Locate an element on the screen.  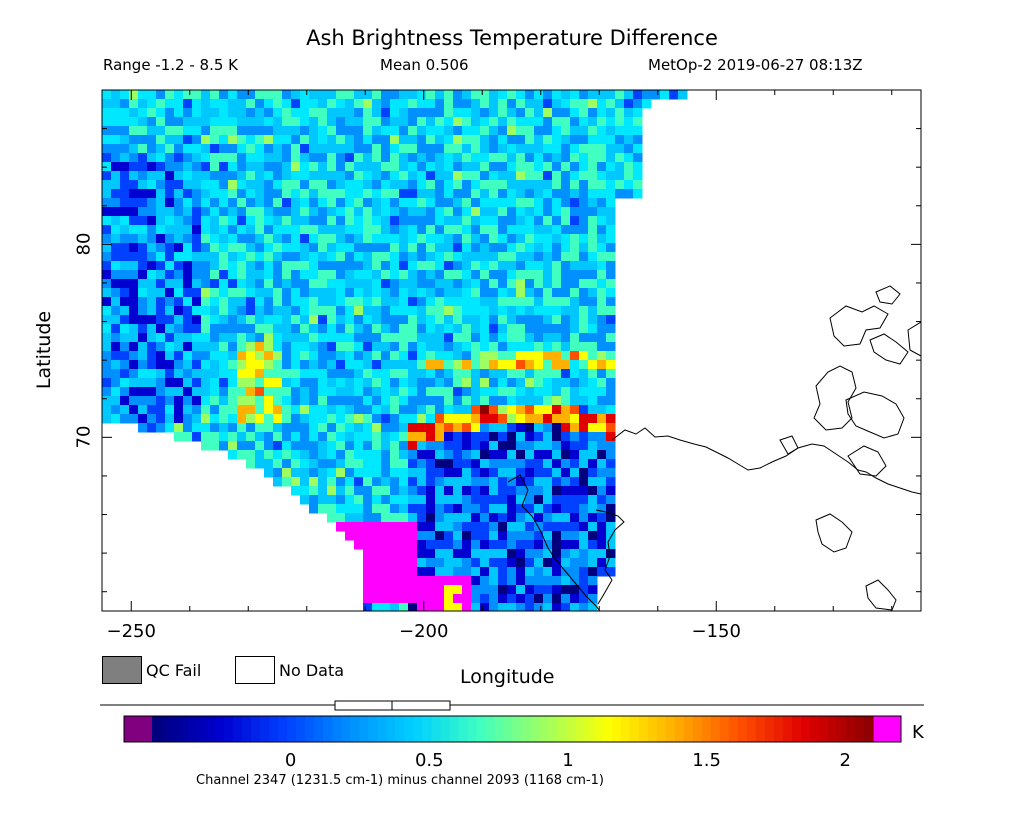
range-text: Range -1.2 - 8.5 K is located at coordinates (170, 65).